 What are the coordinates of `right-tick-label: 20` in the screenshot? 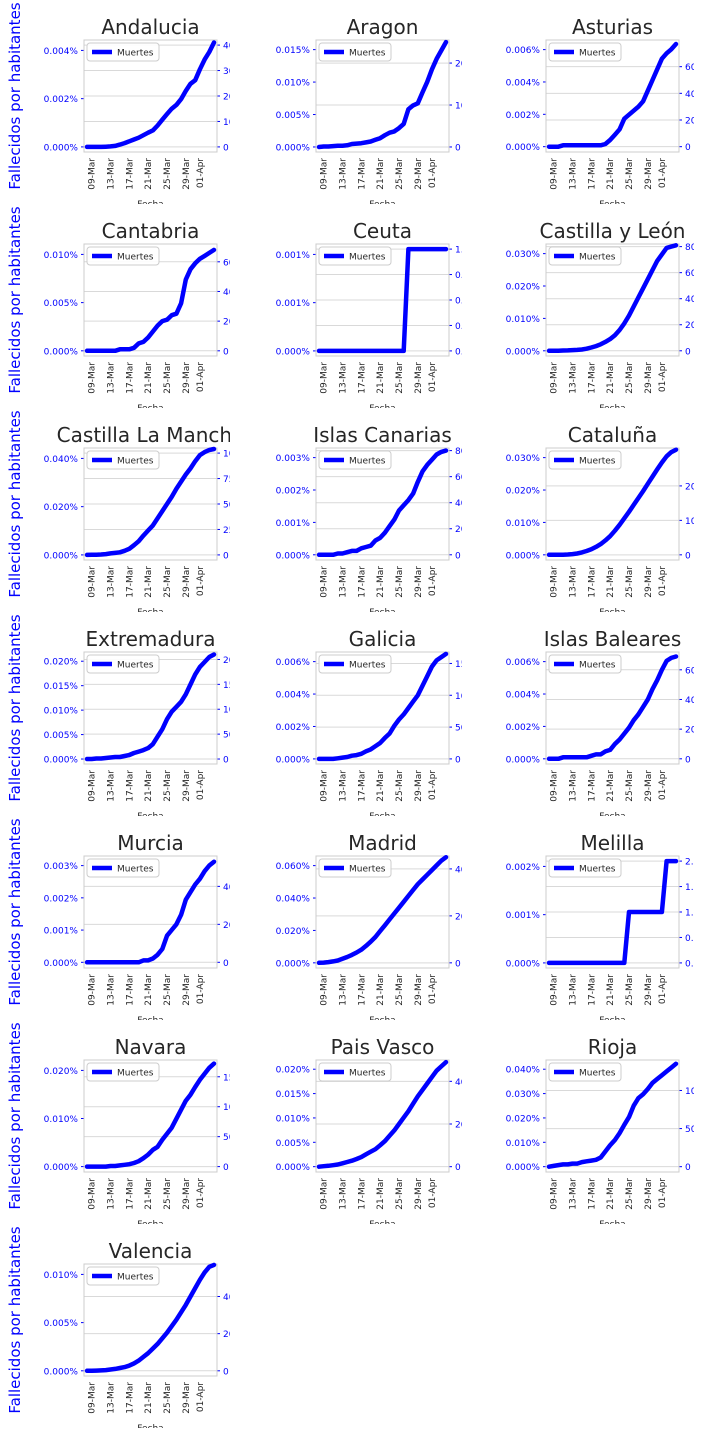 It's located at (458, 530).